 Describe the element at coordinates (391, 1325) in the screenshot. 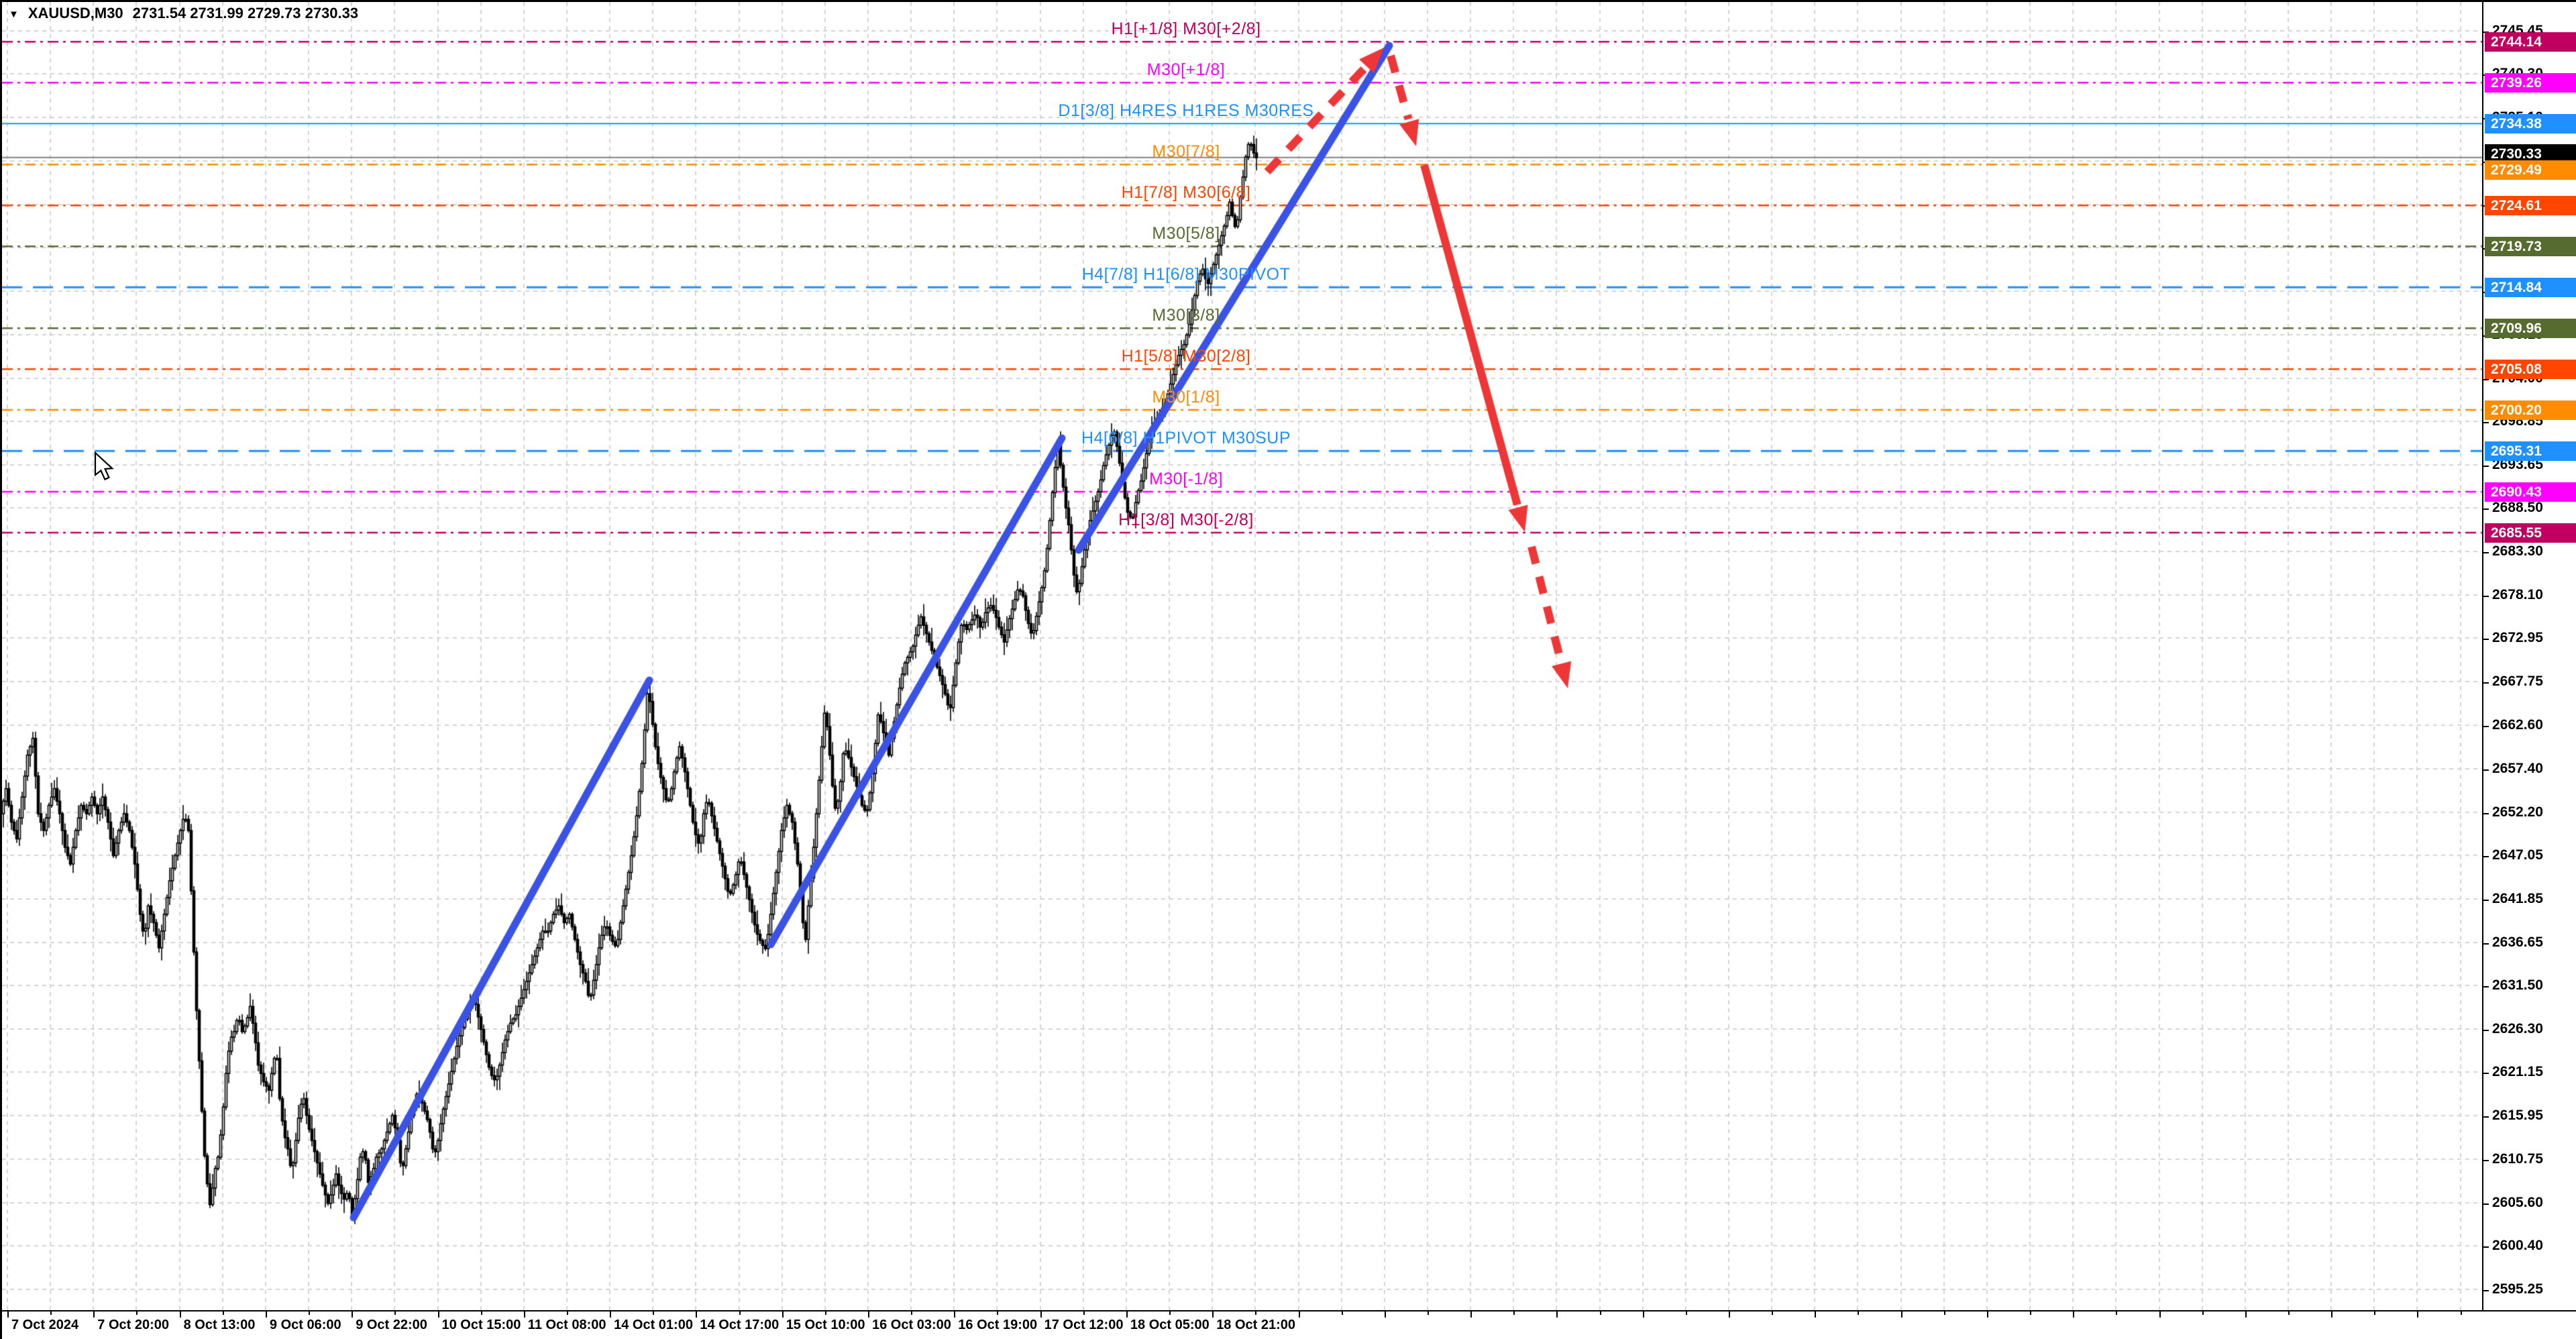

I see `time-label: 9 Oct 22:00` at that location.